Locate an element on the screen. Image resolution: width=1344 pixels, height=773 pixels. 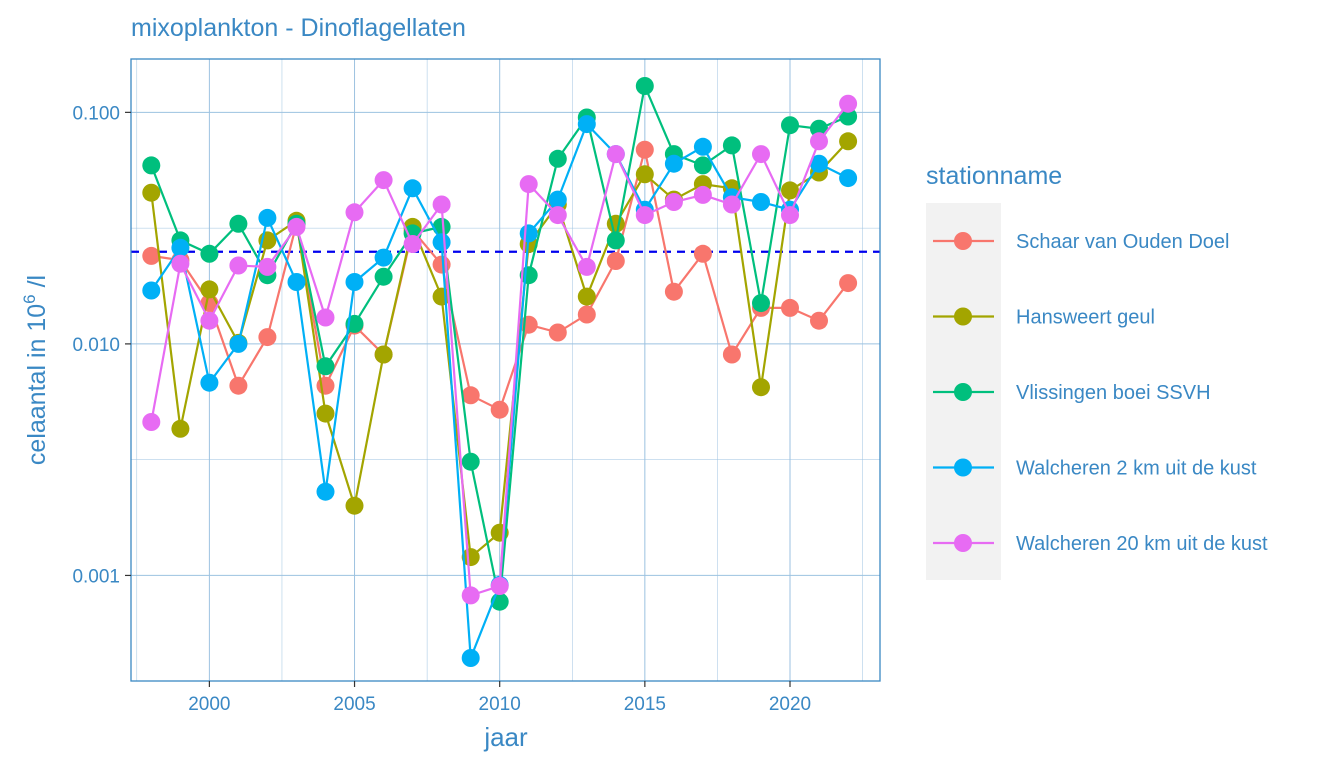
legend-item: Walcheren 20 km uit de kust is located at coordinates (1100, 544).